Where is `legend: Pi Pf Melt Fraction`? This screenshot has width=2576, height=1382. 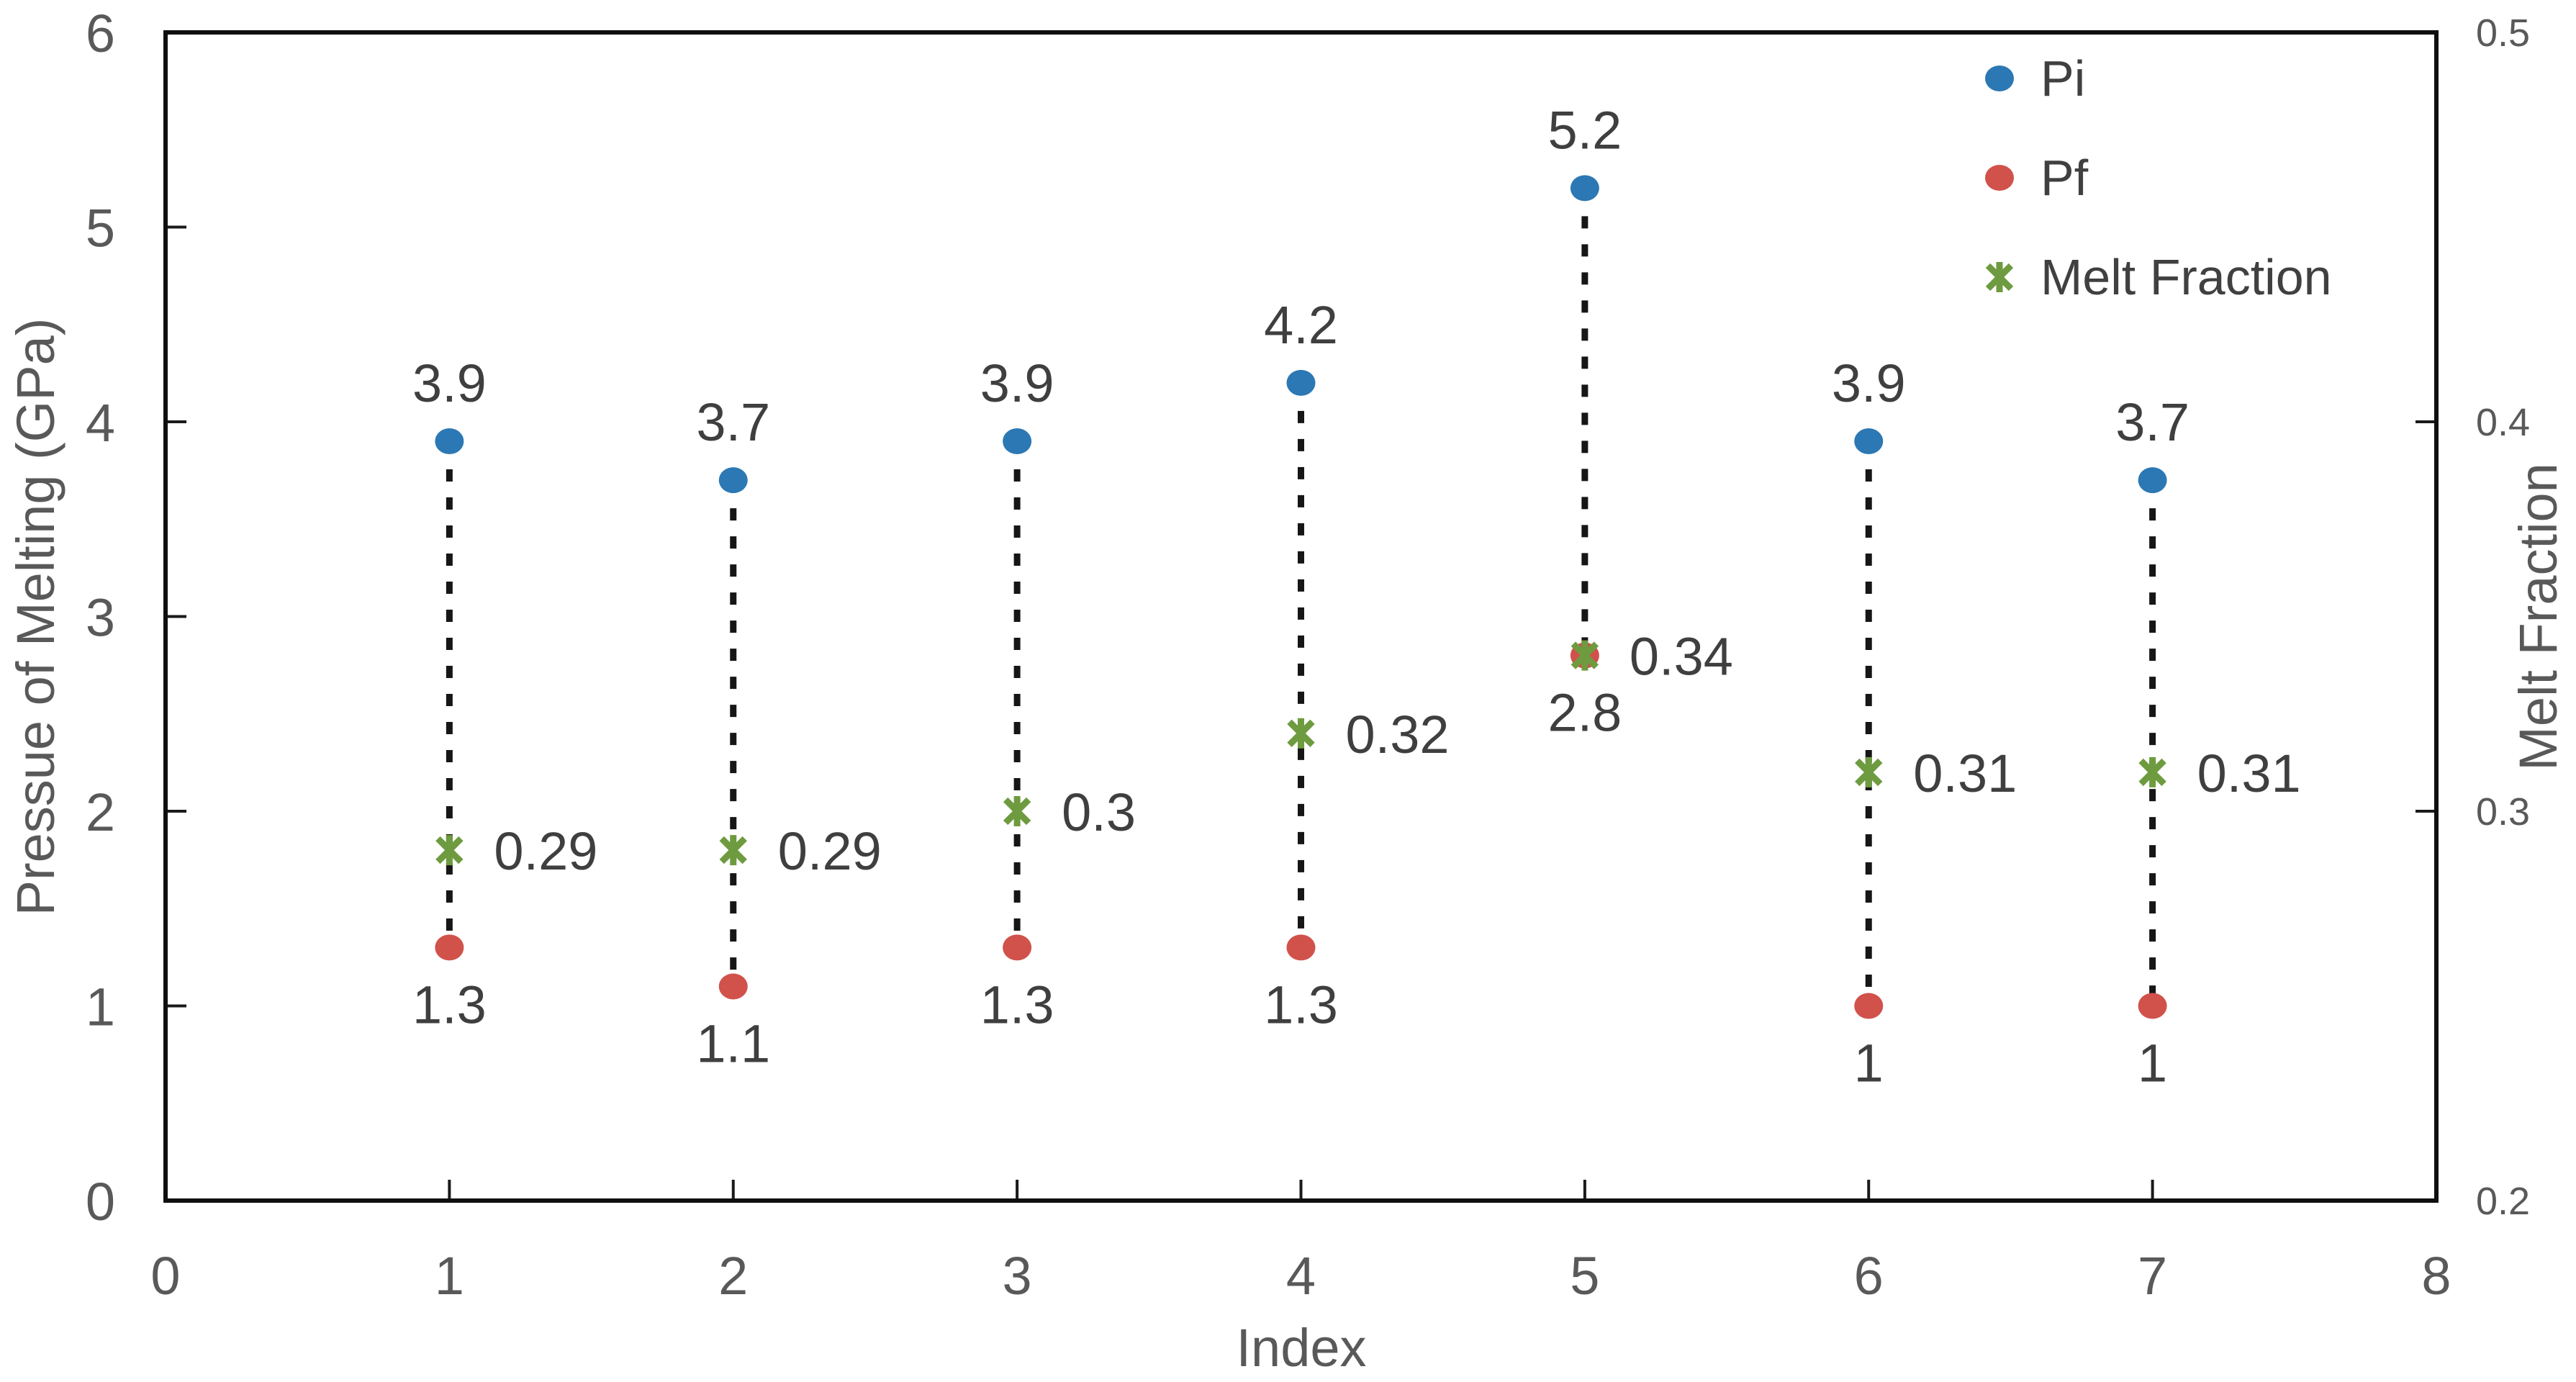 legend: Pi Pf Melt Fraction is located at coordinates (2158, 177).